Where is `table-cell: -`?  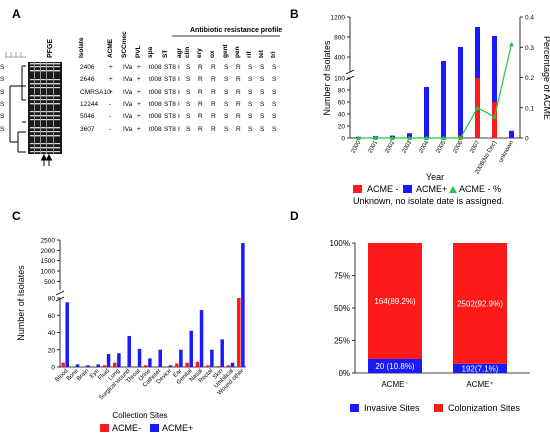 table-cell: - is located at coordinates (110, 129).